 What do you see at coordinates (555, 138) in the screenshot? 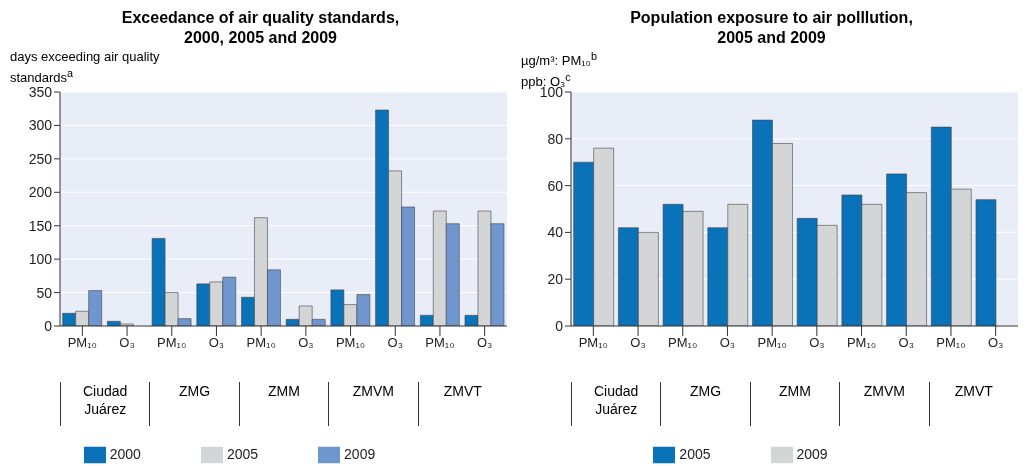
I see `y-tick-label: 80` at bounding box center [555, 138].